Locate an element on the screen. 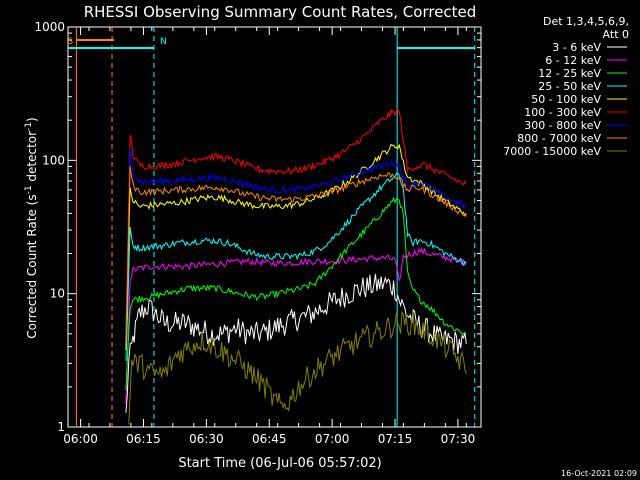 The height and width of the screenshot is (480, 640). x-tick-label: 06:45 is located at coordinates (269, 439).